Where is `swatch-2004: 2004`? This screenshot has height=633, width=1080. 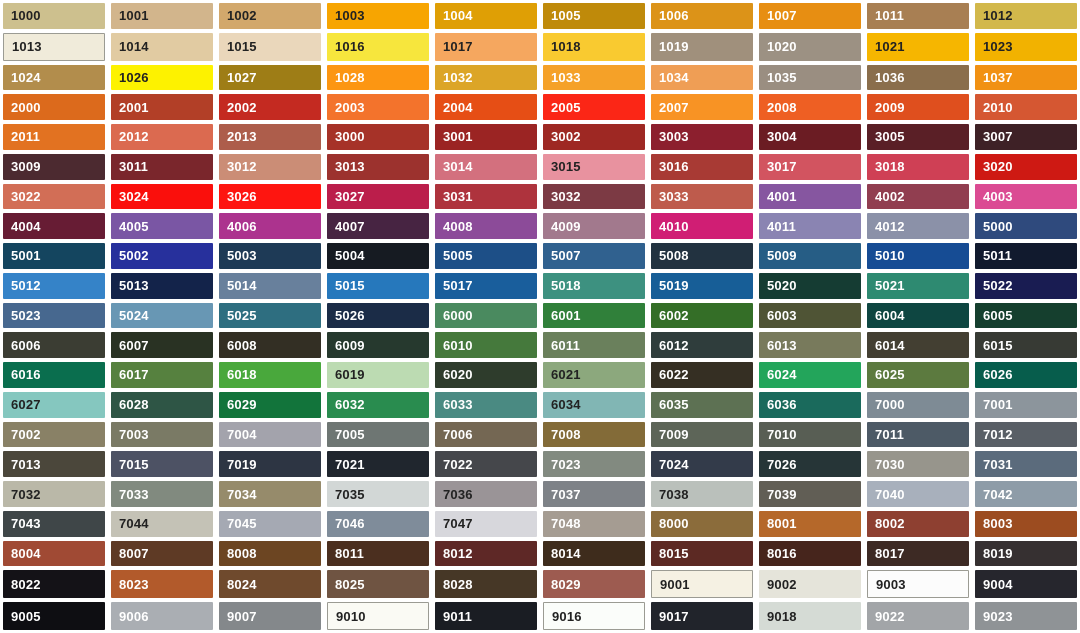 swatch-2004: 2004 is located at coordinates (486, 107).